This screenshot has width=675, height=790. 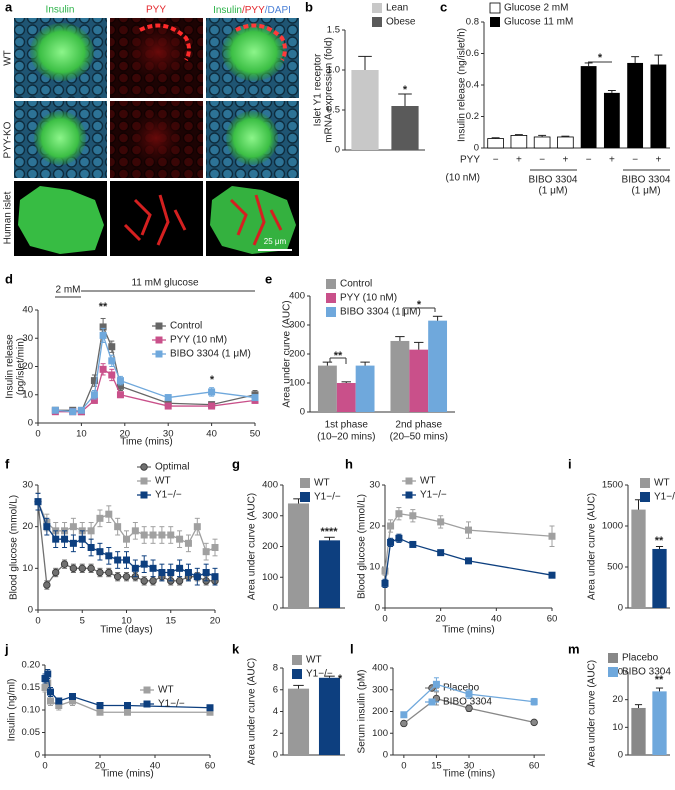 What do you see at coordinates (658, 160) in the screenshot?
I see `x-tick-label: +` at bounding box center [658, 160].